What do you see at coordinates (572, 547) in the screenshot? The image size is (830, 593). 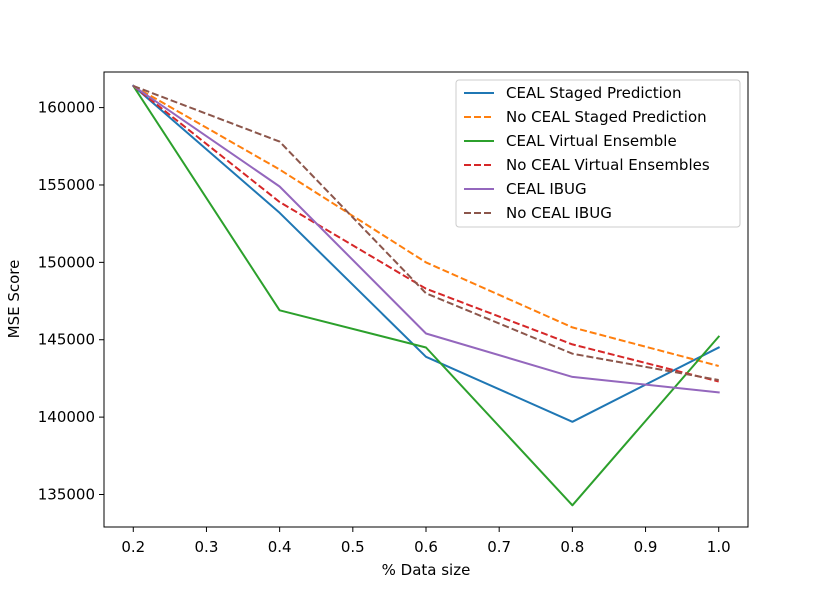 I see `x-tick-label: 0.8` at bounding box center [572, 547].